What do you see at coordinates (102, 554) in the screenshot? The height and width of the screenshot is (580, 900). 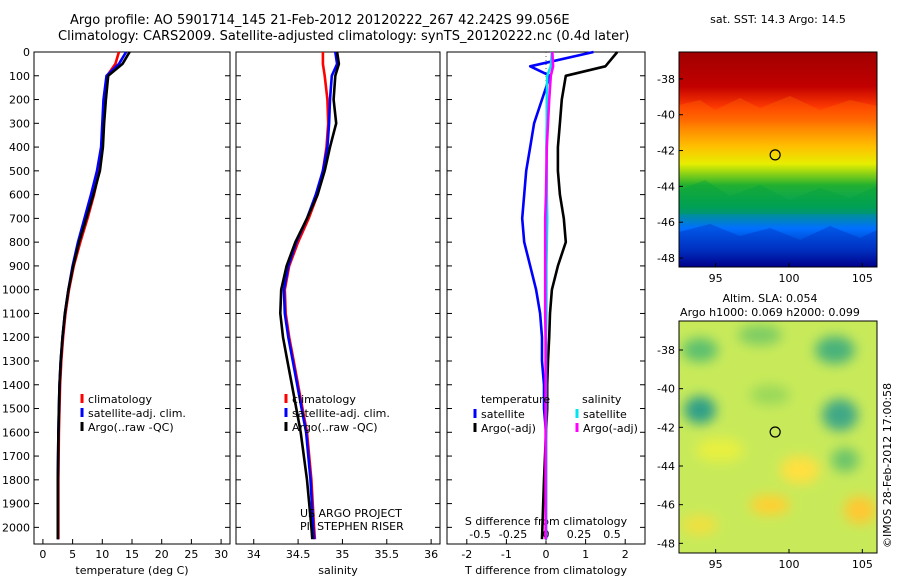 I see `xtick-label: 10` at bounding box center [102, 554].